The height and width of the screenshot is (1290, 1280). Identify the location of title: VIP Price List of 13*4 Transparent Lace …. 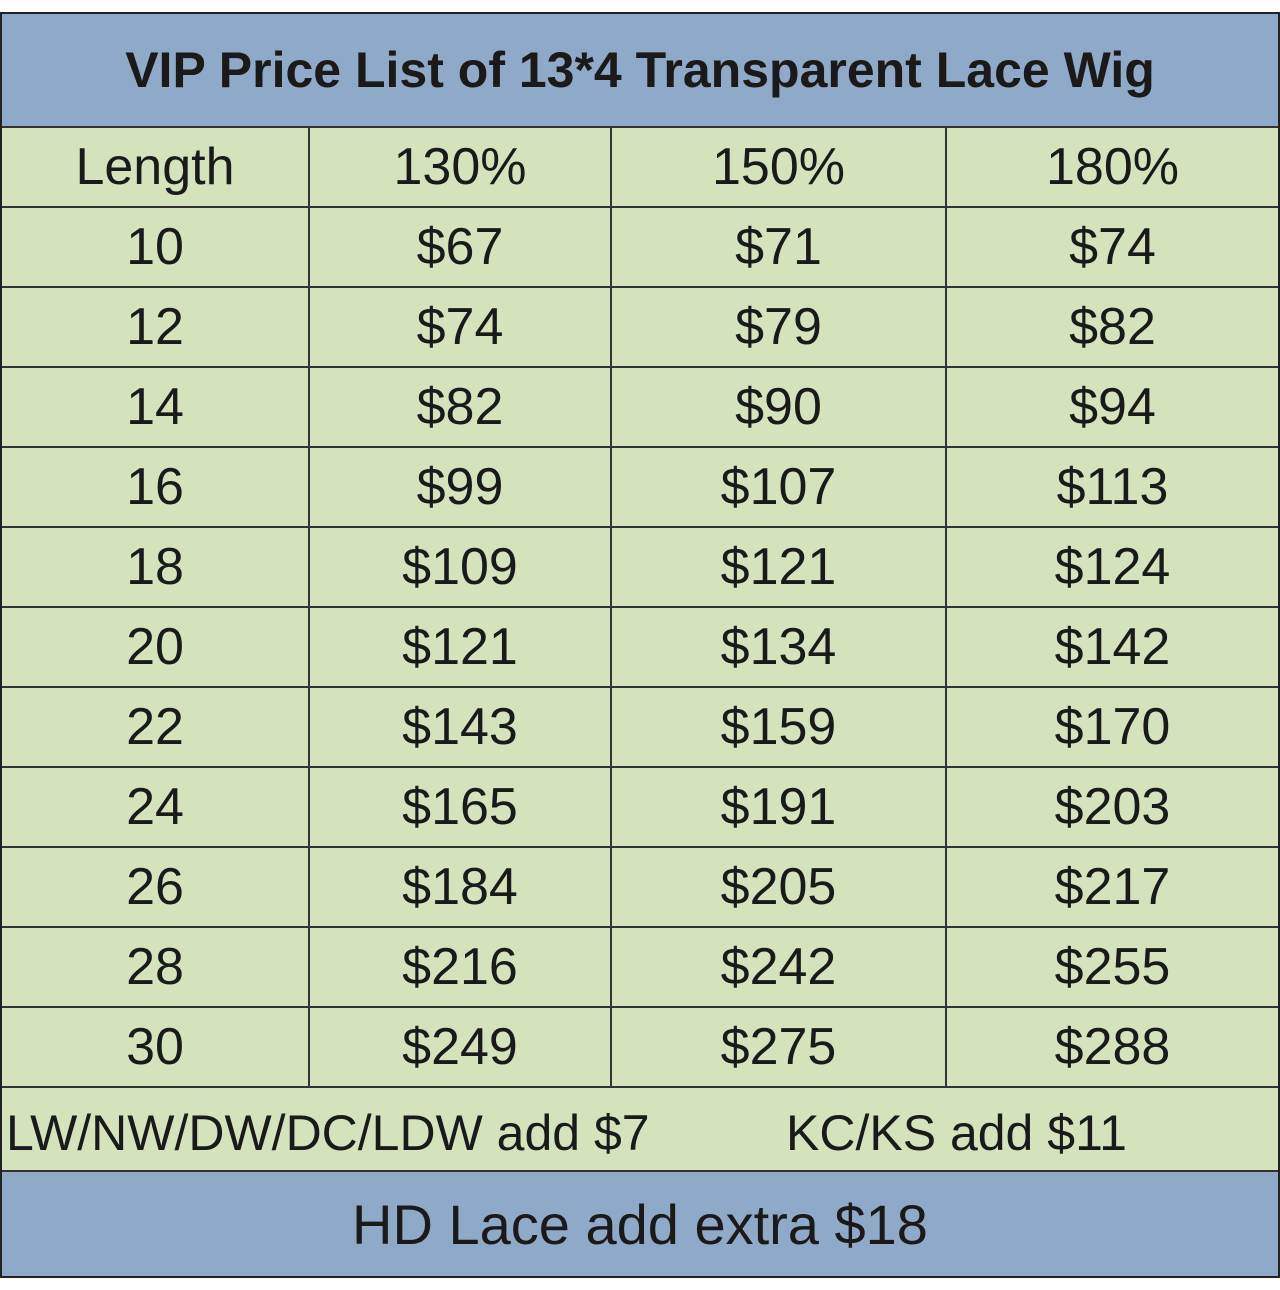
(640, 71).